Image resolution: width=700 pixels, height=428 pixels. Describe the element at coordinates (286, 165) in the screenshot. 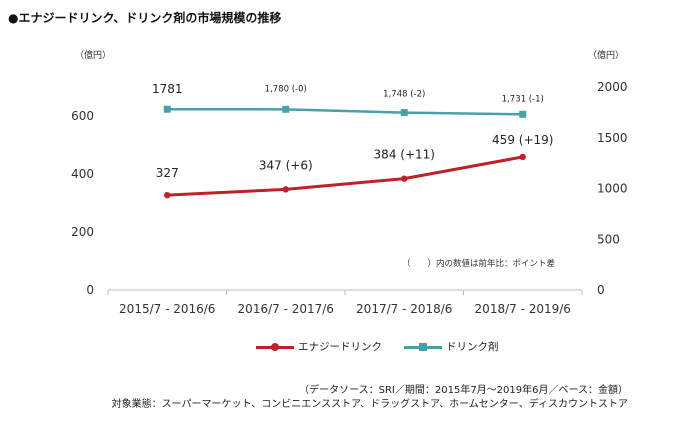

I see `data-label-energy-drink: 347 (+6)` at that location.